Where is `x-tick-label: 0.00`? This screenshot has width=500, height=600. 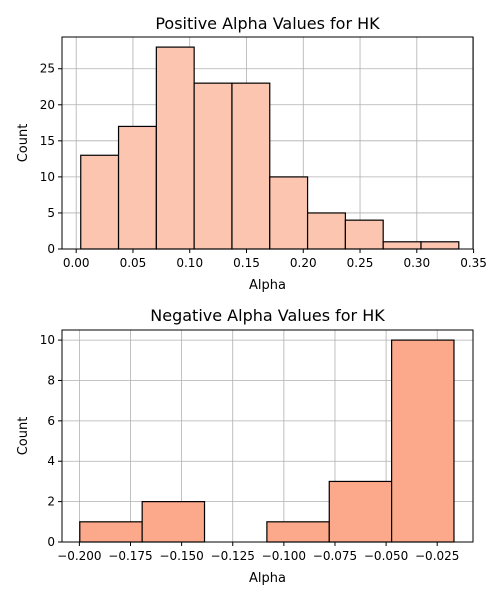 x-tick-label: 0.00 is located at coordinates (76, 263).